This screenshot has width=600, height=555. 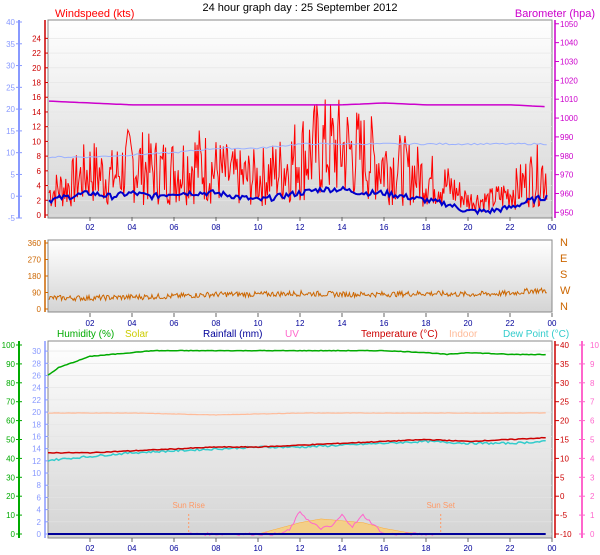 What do you see at coordinates (564, 364) in the screenshot?
I see `temperature-tick-label: 35` at bounding box center [564, 364].